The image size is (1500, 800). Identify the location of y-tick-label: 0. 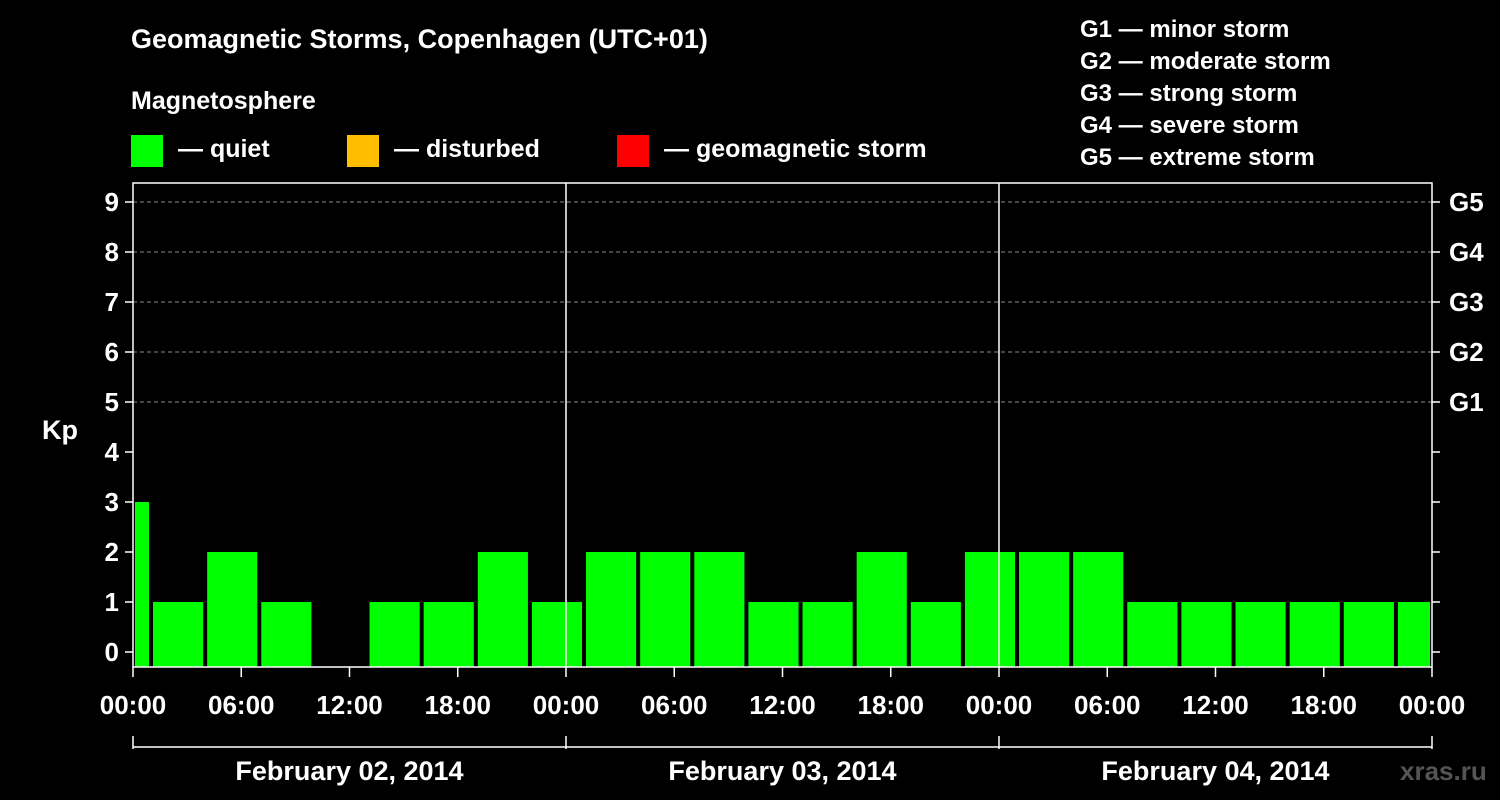
(112, 652).